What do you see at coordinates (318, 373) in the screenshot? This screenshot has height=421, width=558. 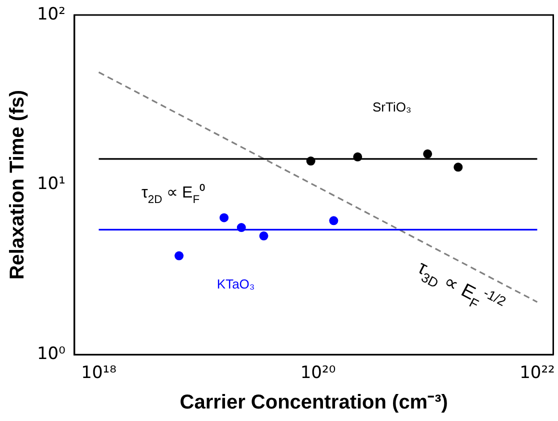 I see `x-tick-label: 10²⁰` at bounding box center [318, 373].